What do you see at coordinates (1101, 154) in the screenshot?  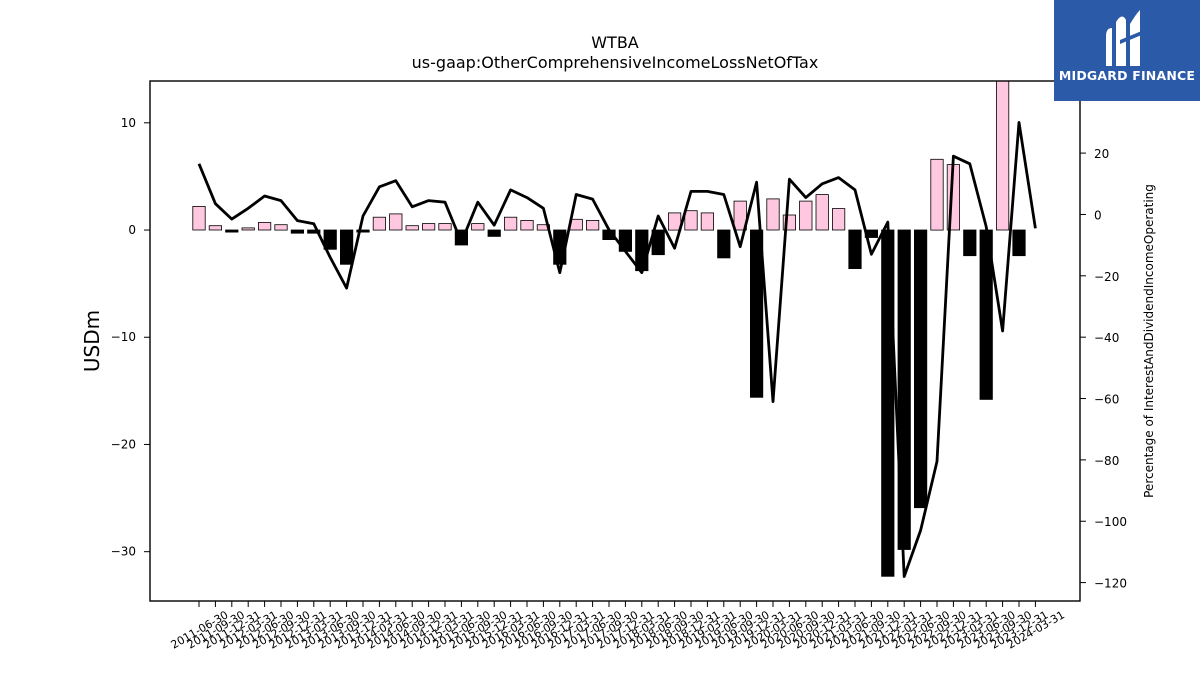 I see `y-right-tick-label: 20` at bounding box center [1101, 154].